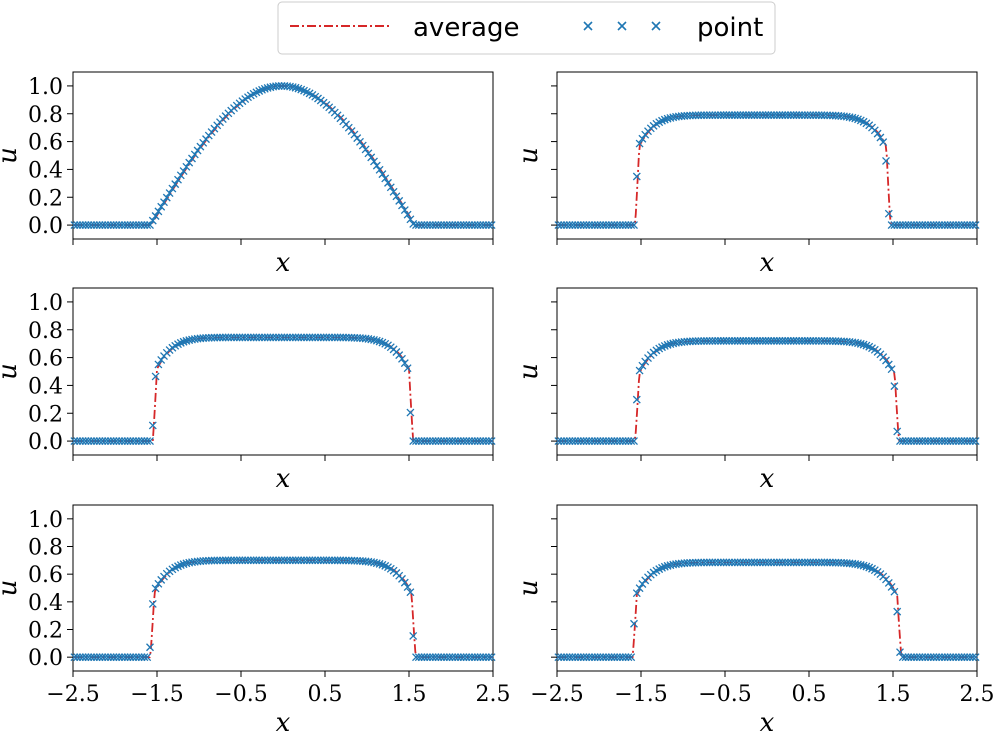 The width and height of the screenshot is (997, 737). Describe the element at coordinates (45, 331) in the screenshot. I see `y-tick-label: 0.8` at that location.